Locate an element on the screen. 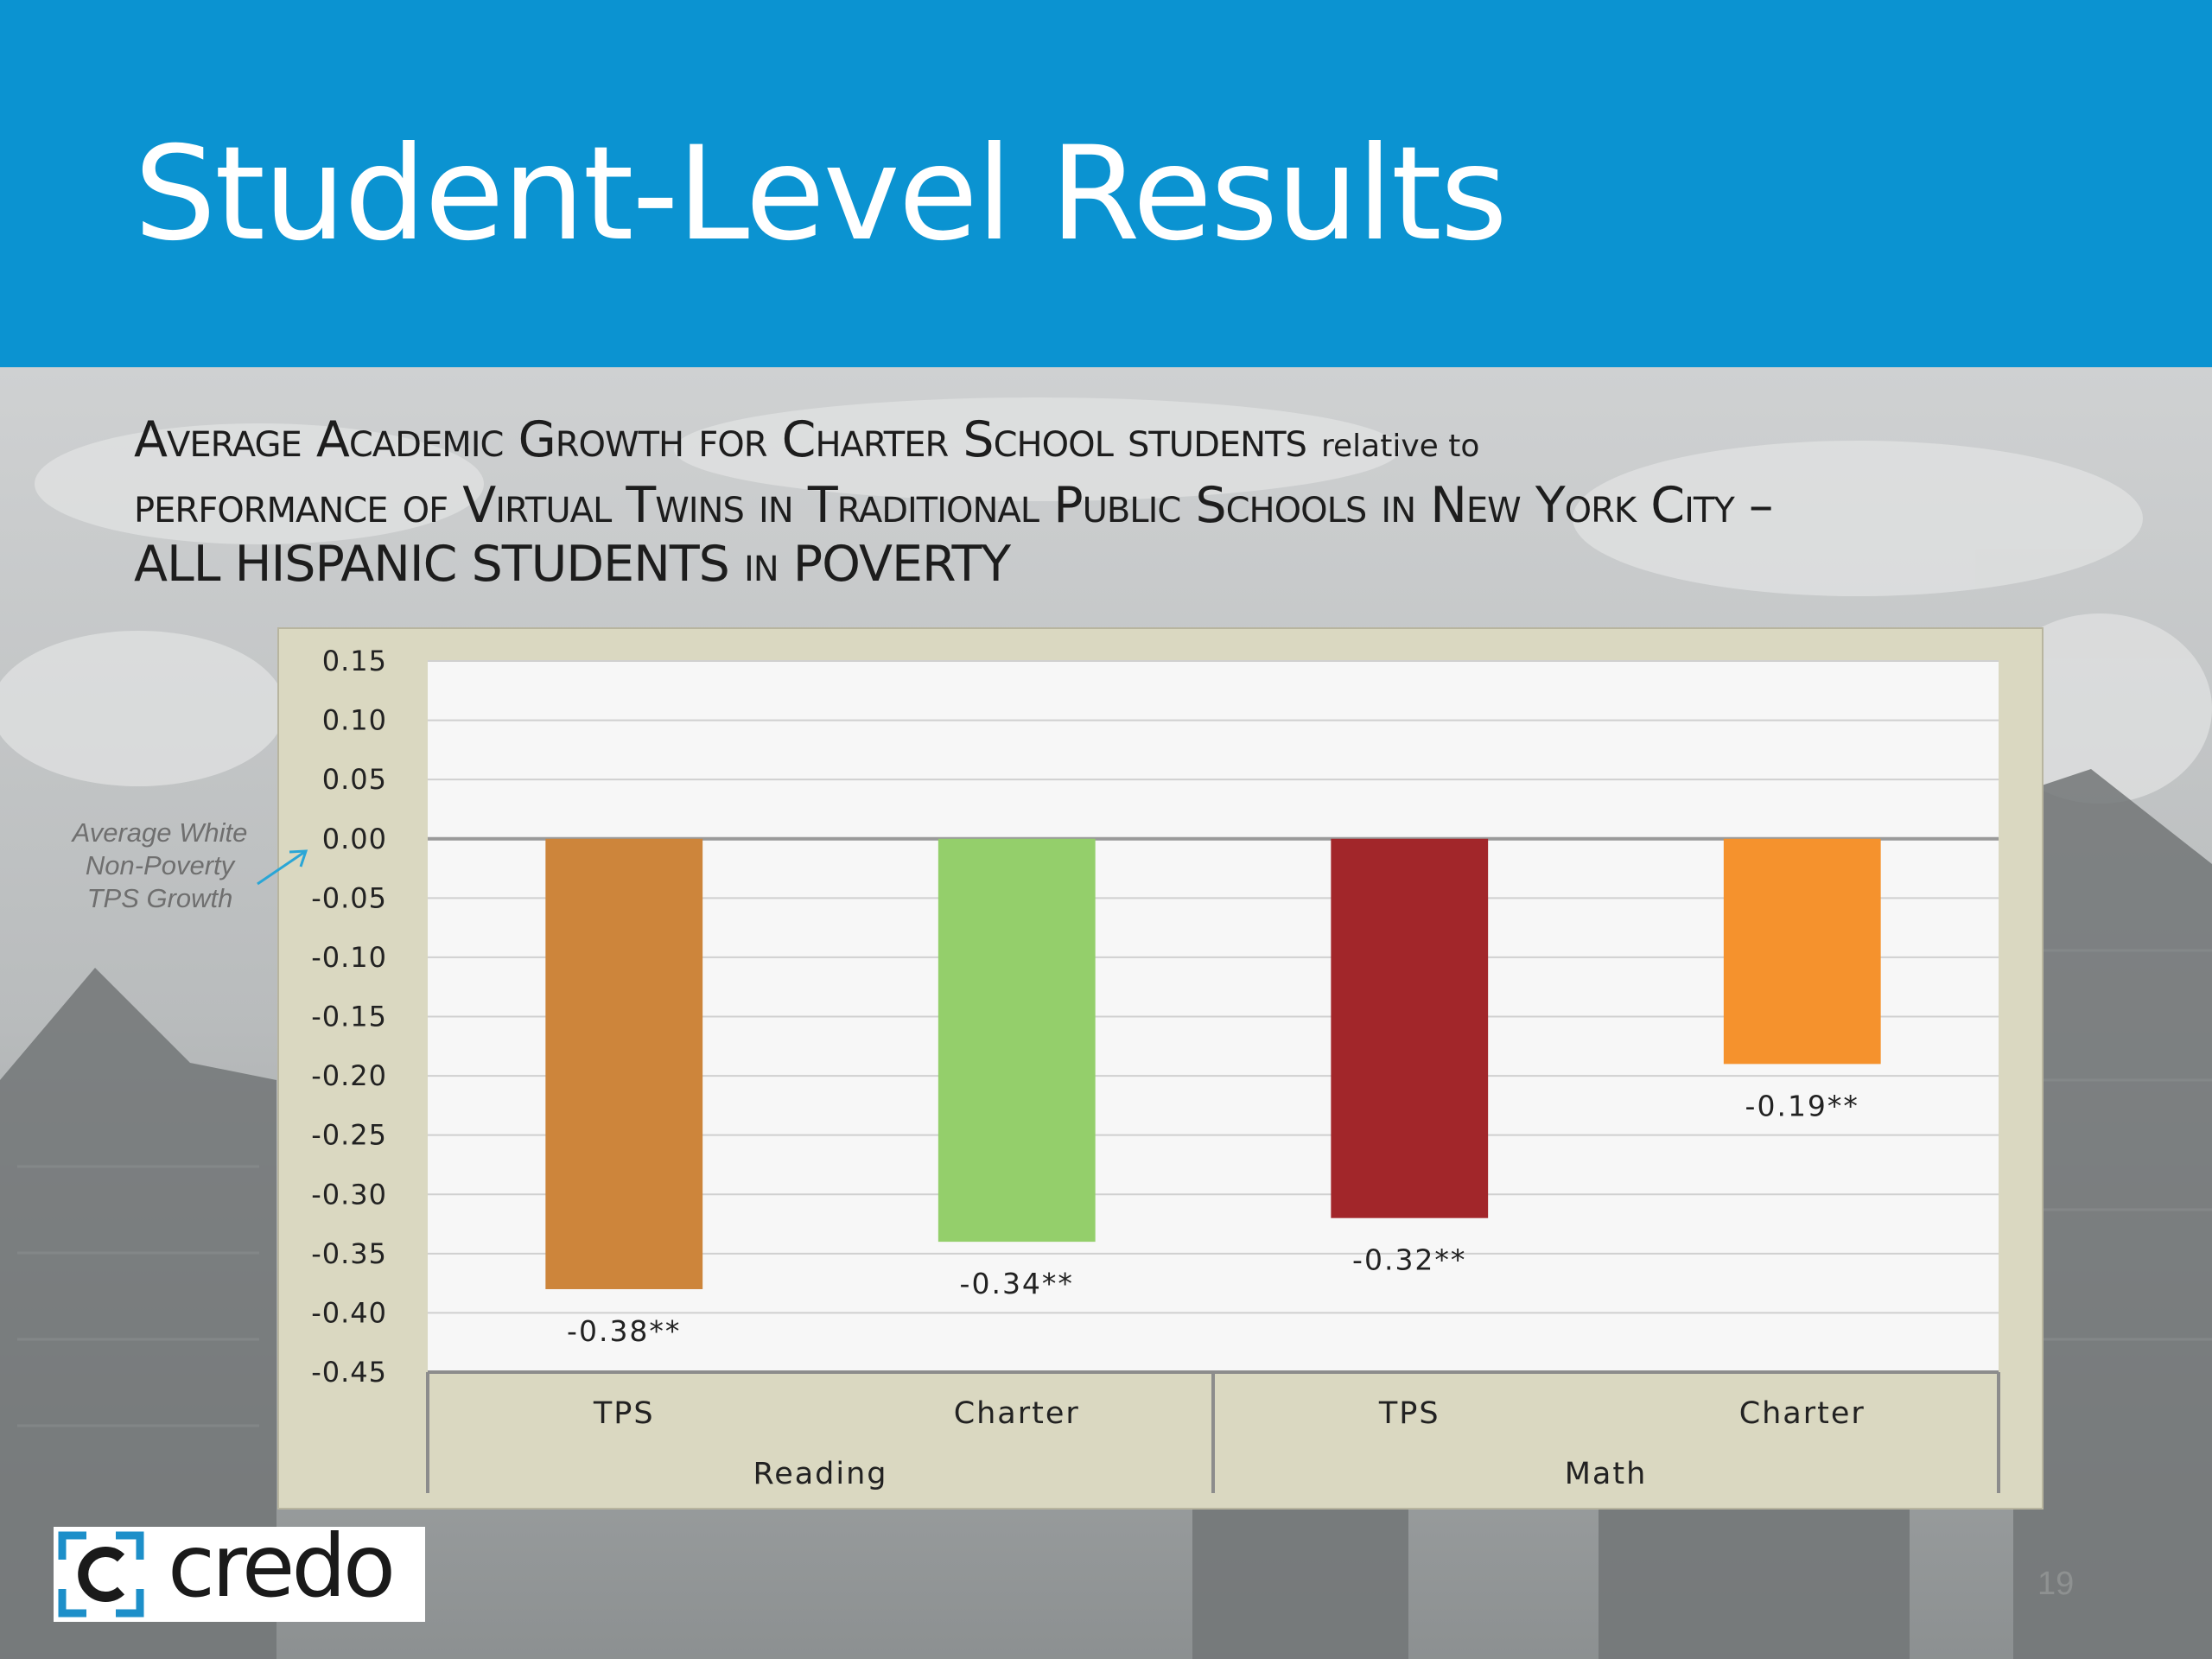 The height and width of the screenshot is (1659, 2212). y-tick-label: 0.15 is located at coordinates (354, 661).